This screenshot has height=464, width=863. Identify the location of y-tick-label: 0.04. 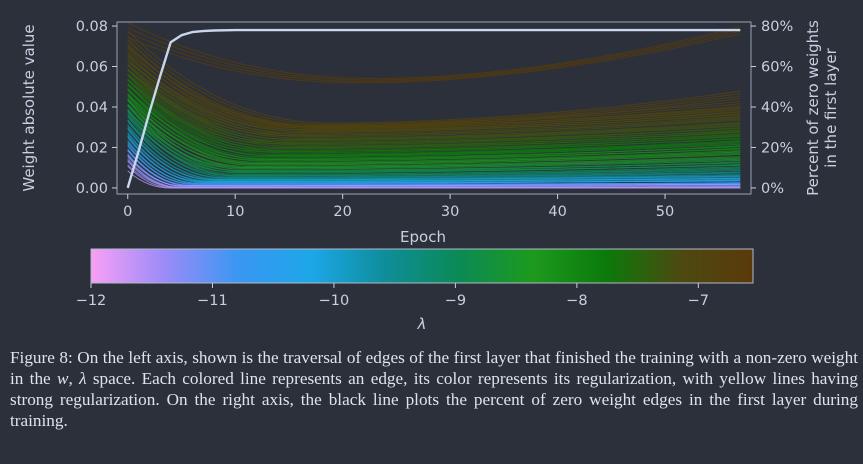
(92, 108).